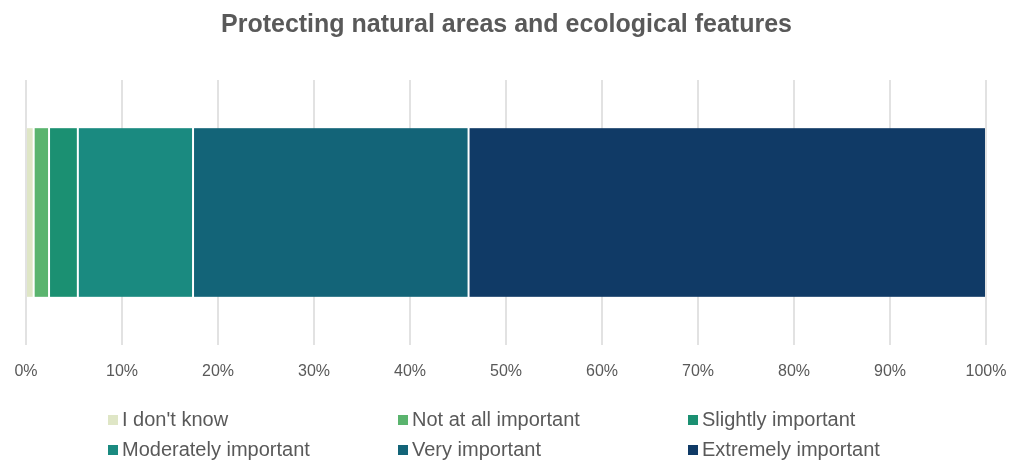 This screenshot has width=1013, height=473. I want to click on x-tick-label: 50%, so click(506, 370).